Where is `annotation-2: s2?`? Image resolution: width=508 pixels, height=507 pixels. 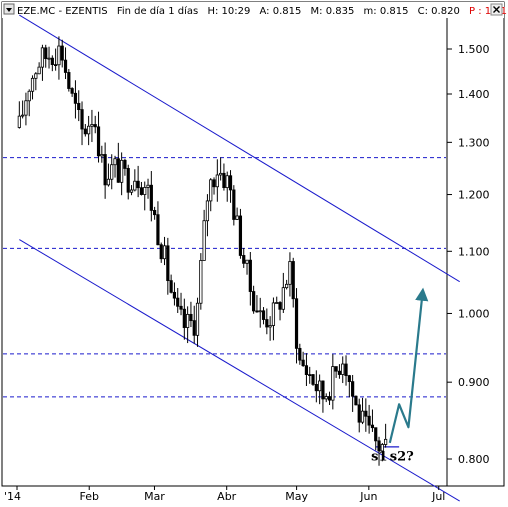 annotation-2: s2? is located at coordinates (402, 457).